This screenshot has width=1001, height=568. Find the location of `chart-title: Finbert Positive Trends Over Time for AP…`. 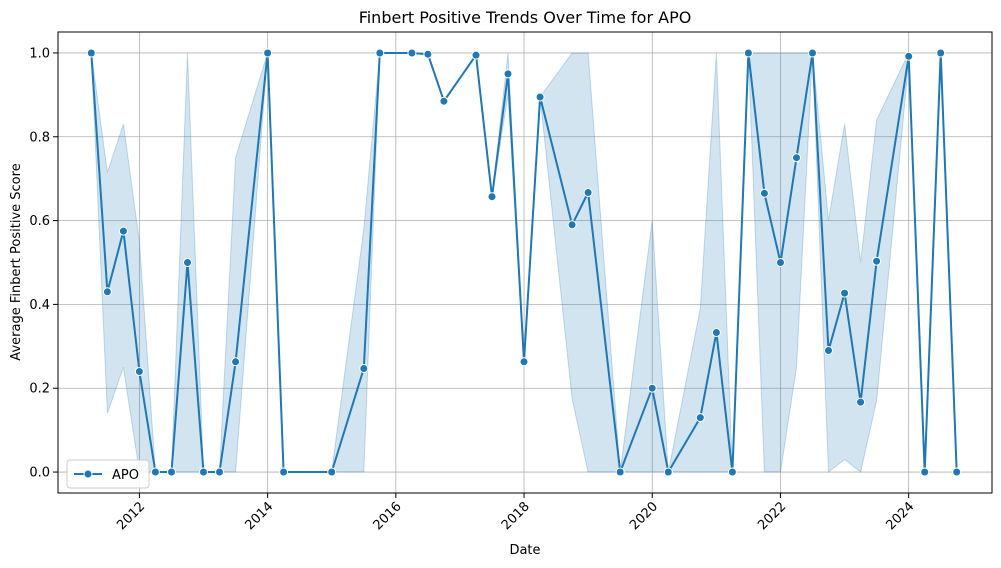

chart-title: Finbert Positive Trends Over Time for AP… is located at coordinates (525, 17).